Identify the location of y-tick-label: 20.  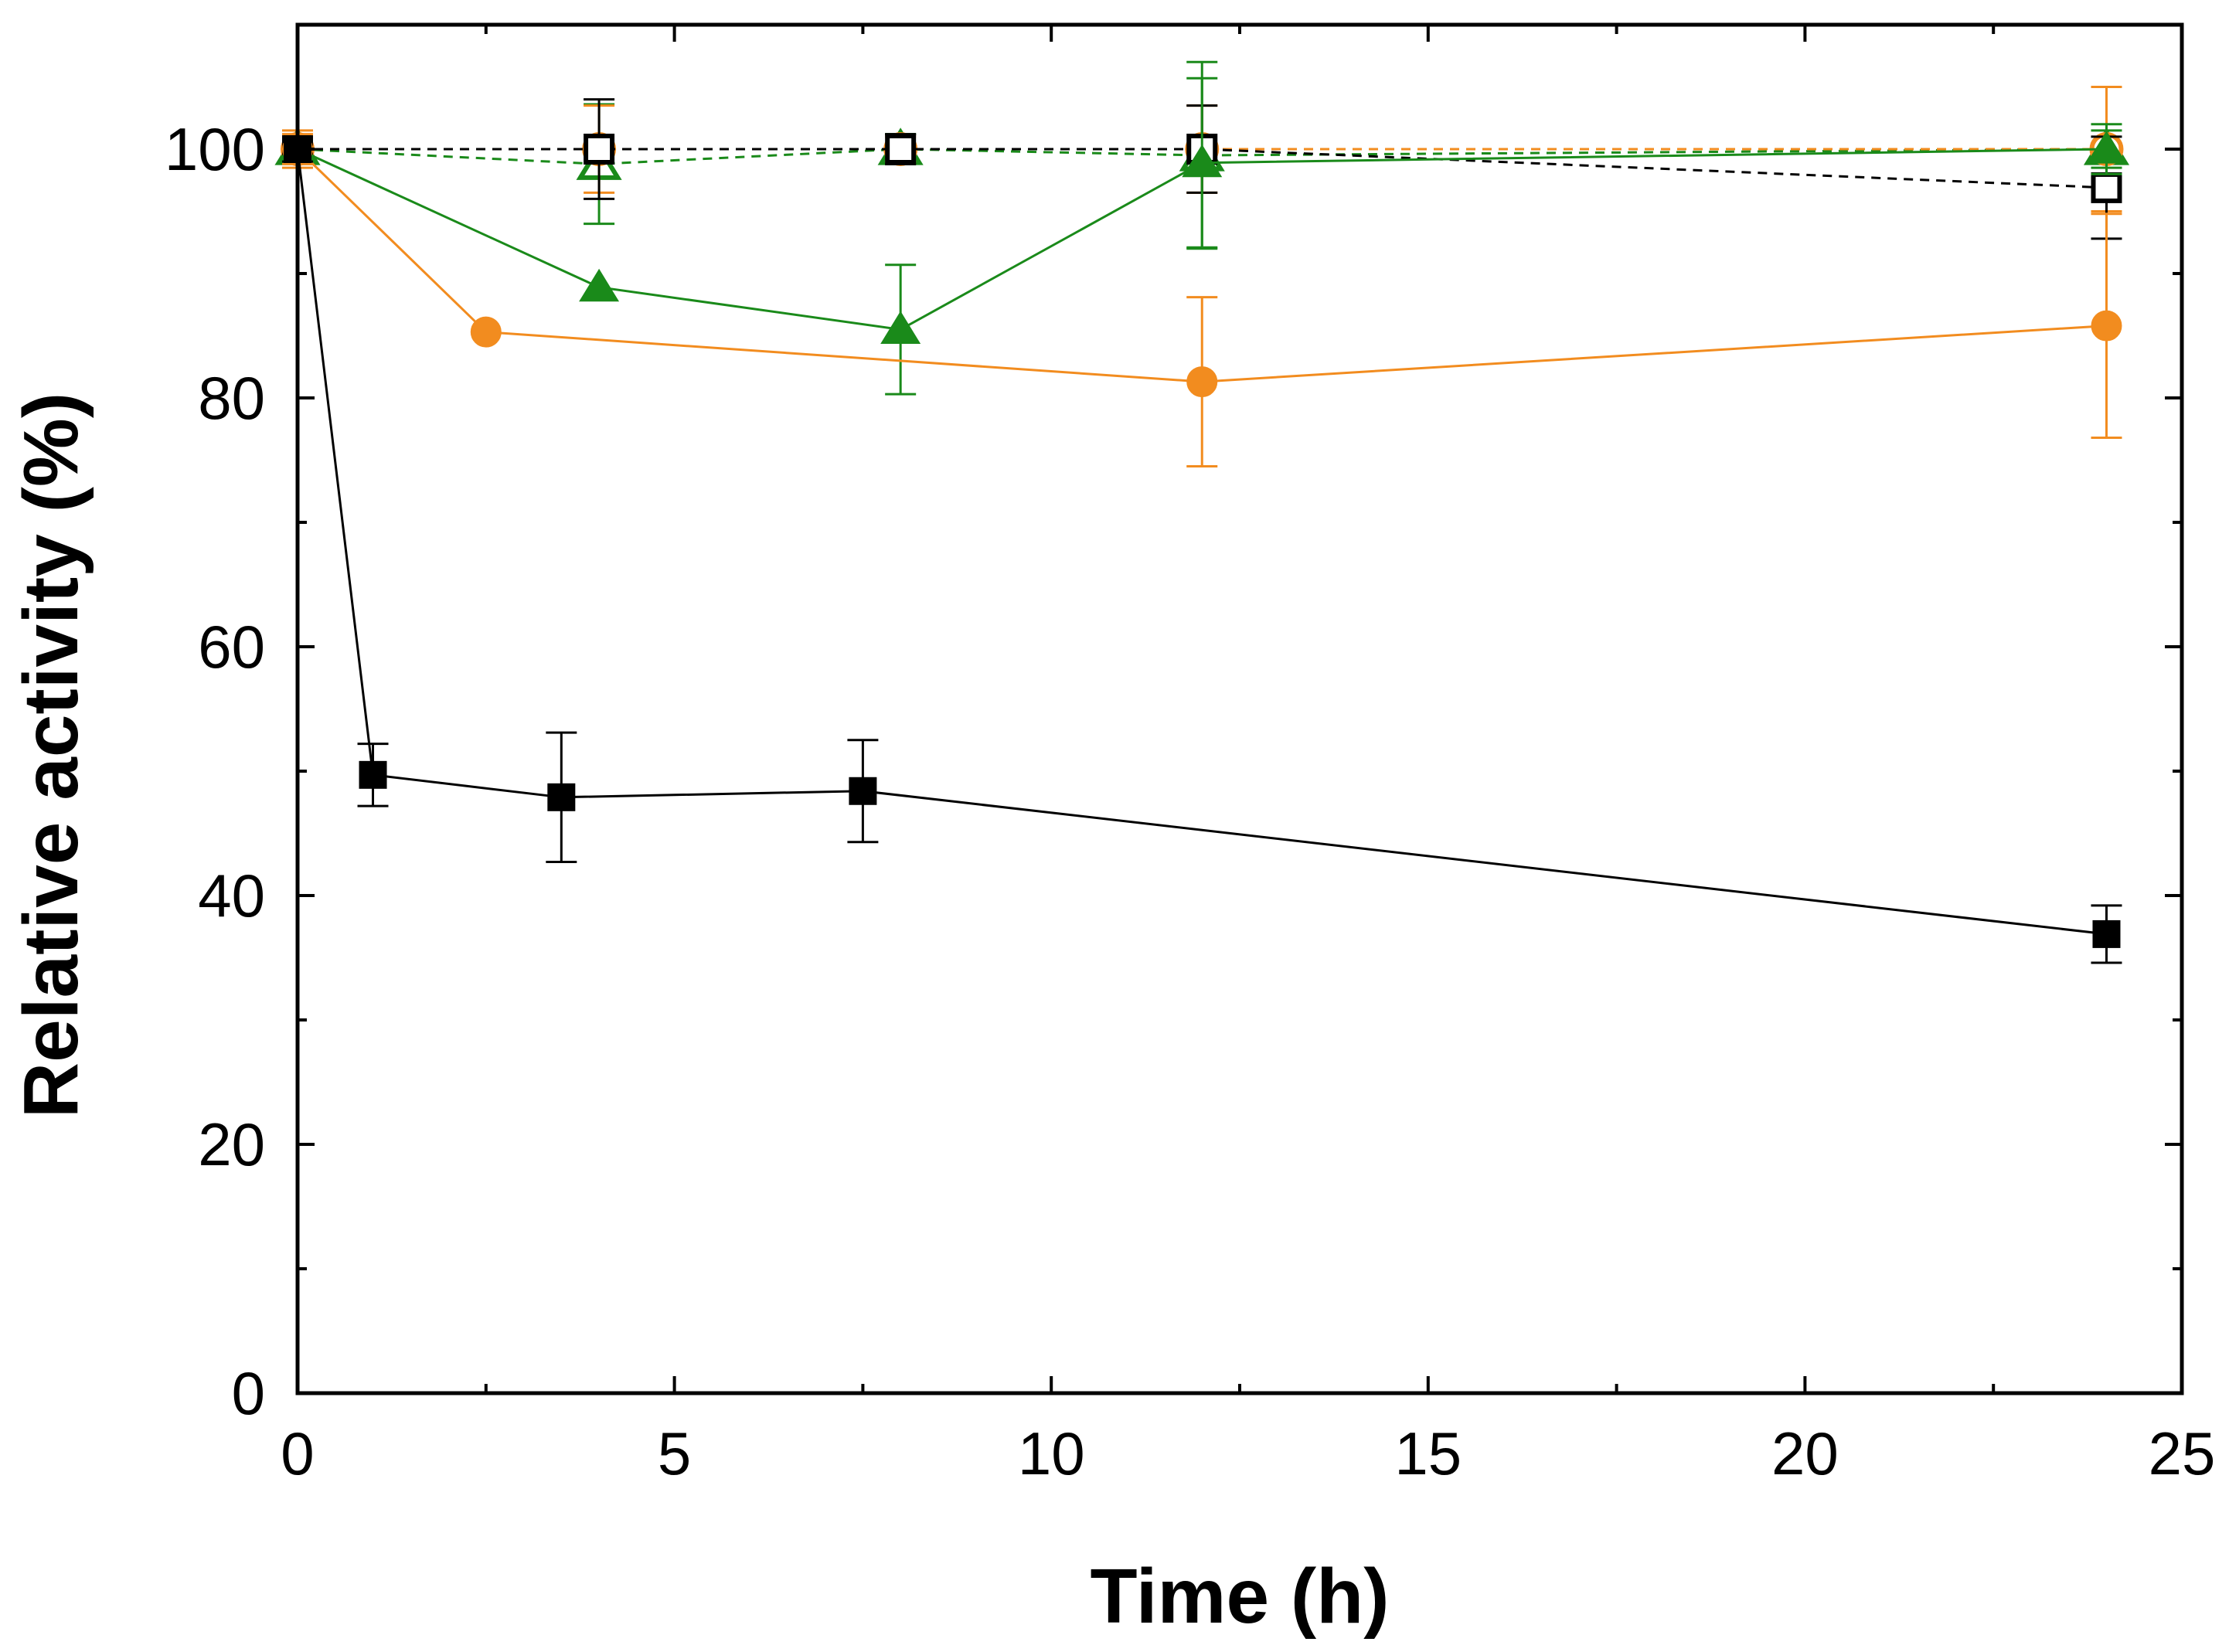
(231, 1144).